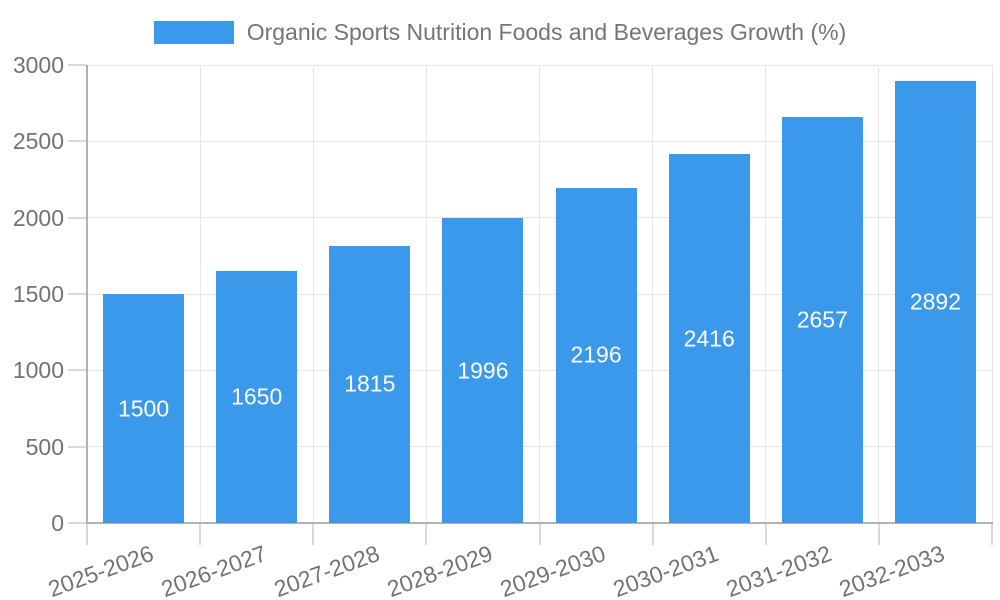 This screenshot has height=600, width=1000. What do you see at coordinates (38, 294) in the screenshot?
I see `y-tick-label: 1500` at bounding box center [38, 294].